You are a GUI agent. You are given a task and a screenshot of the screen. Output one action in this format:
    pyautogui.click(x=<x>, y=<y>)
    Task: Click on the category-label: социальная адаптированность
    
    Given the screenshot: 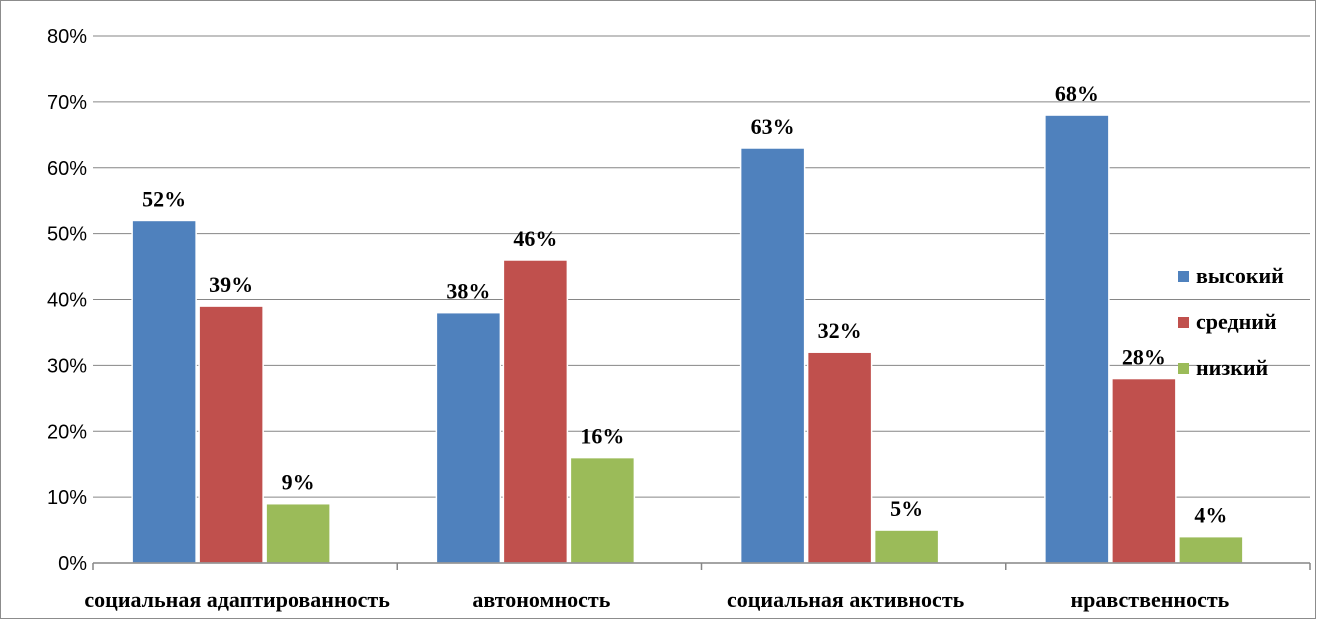 What is the action you would take?
    pyautogui.click(x=237, y=599)
    